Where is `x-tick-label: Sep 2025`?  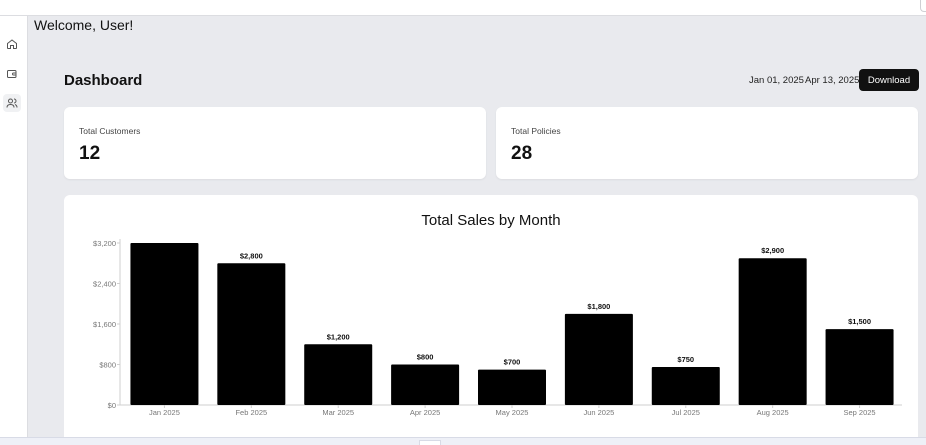 x-tick-label: Sep 2025 is located at coordinates (859, 412).